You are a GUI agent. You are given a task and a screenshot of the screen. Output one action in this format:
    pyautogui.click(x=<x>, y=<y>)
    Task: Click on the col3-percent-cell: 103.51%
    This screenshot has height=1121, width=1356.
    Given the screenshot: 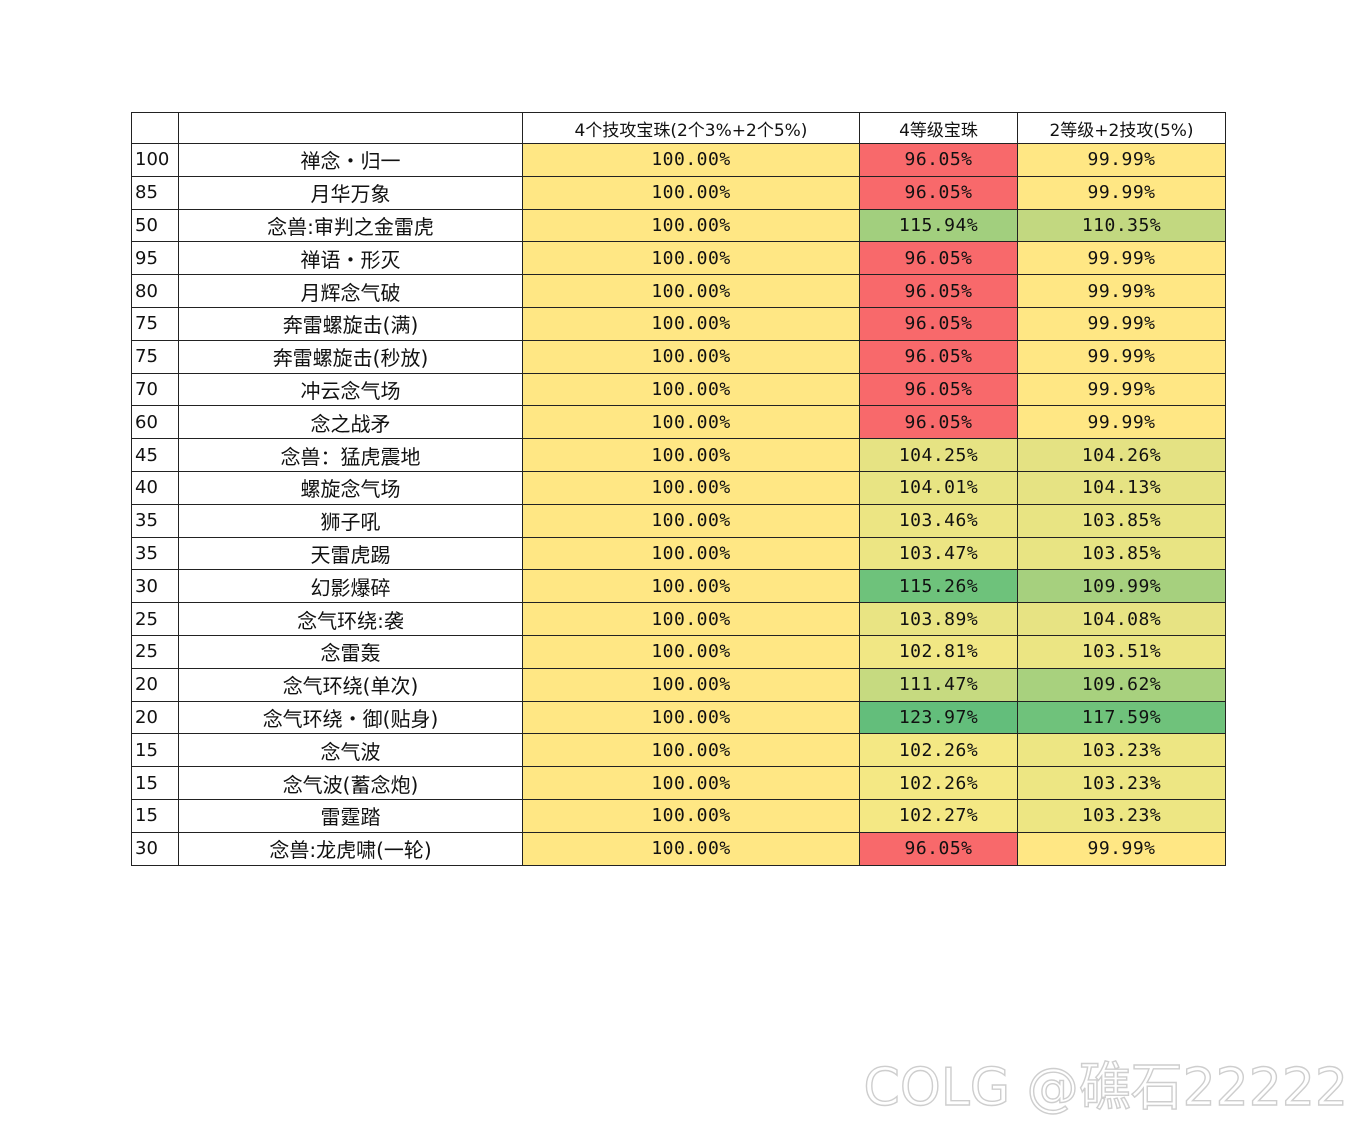 What is the action you would take?
    pyautogui.click(x=1121, y=651)
    